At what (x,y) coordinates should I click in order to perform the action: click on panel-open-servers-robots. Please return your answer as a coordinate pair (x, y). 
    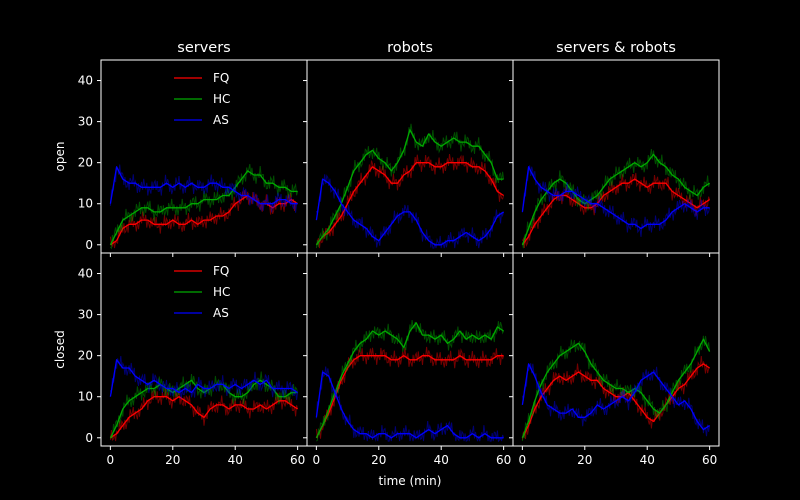
    Looking at the image, I should click on (614, 158).